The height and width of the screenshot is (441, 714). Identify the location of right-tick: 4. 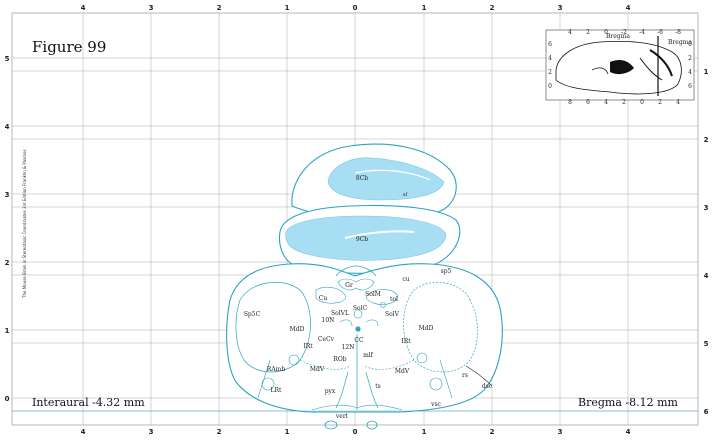
(706, 276).